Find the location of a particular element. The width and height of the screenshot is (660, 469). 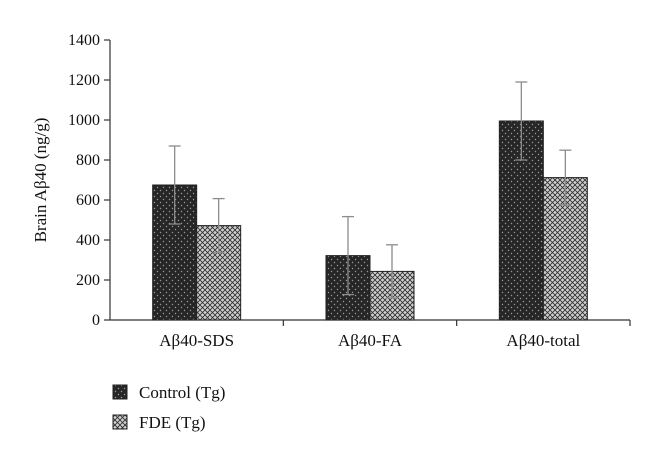

y-tick-label: 200 is located at coordinates (88, 280).